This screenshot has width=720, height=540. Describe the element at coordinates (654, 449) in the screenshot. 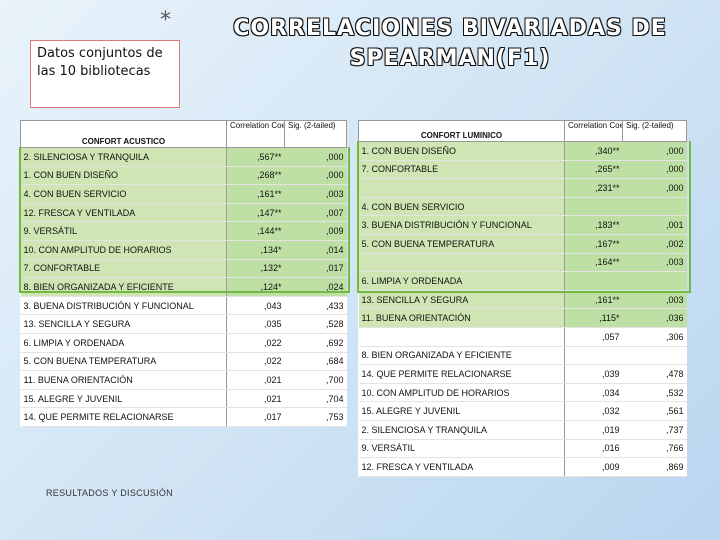

I see `row-sig: ,766` at that location.